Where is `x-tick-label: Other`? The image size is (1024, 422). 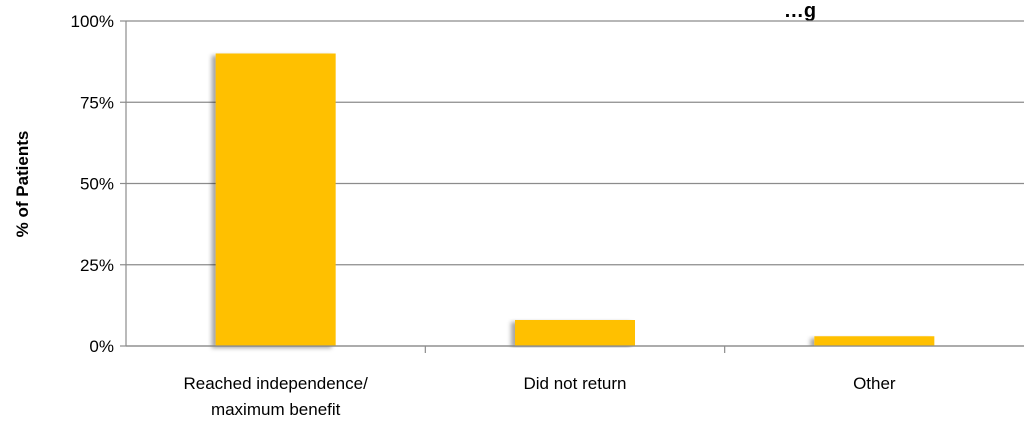 x-tick-label: Other is located at coordinates (874, 383).